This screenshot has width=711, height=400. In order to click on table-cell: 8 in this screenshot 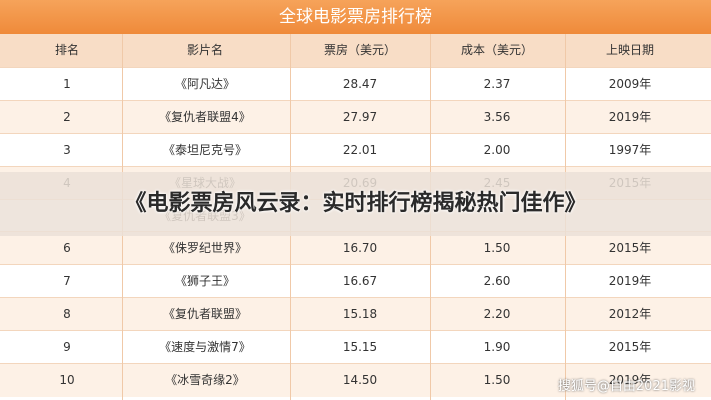, I will do `click(67, 314)`.